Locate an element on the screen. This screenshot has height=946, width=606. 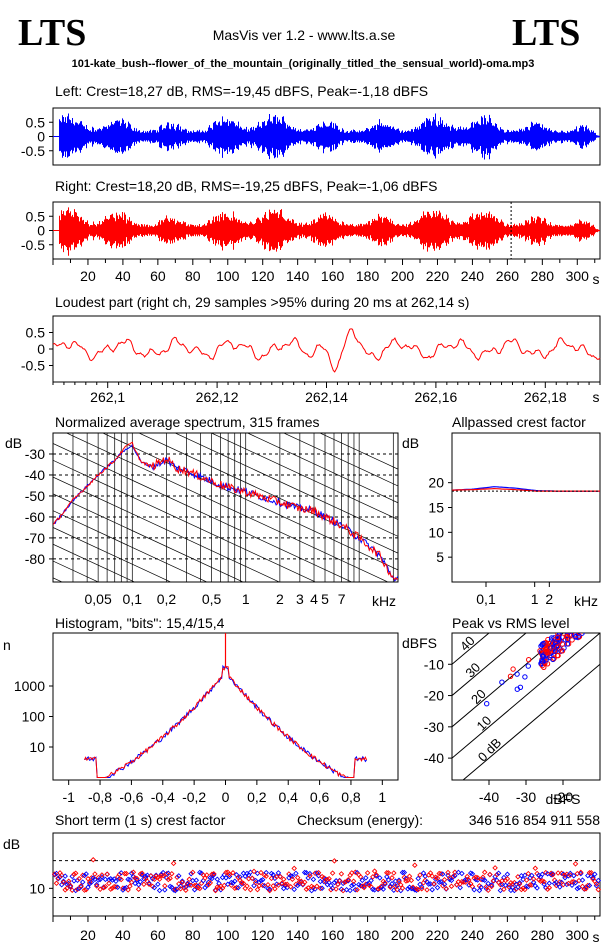
x-tick-label: 300 is located at coordinates (578, 276).